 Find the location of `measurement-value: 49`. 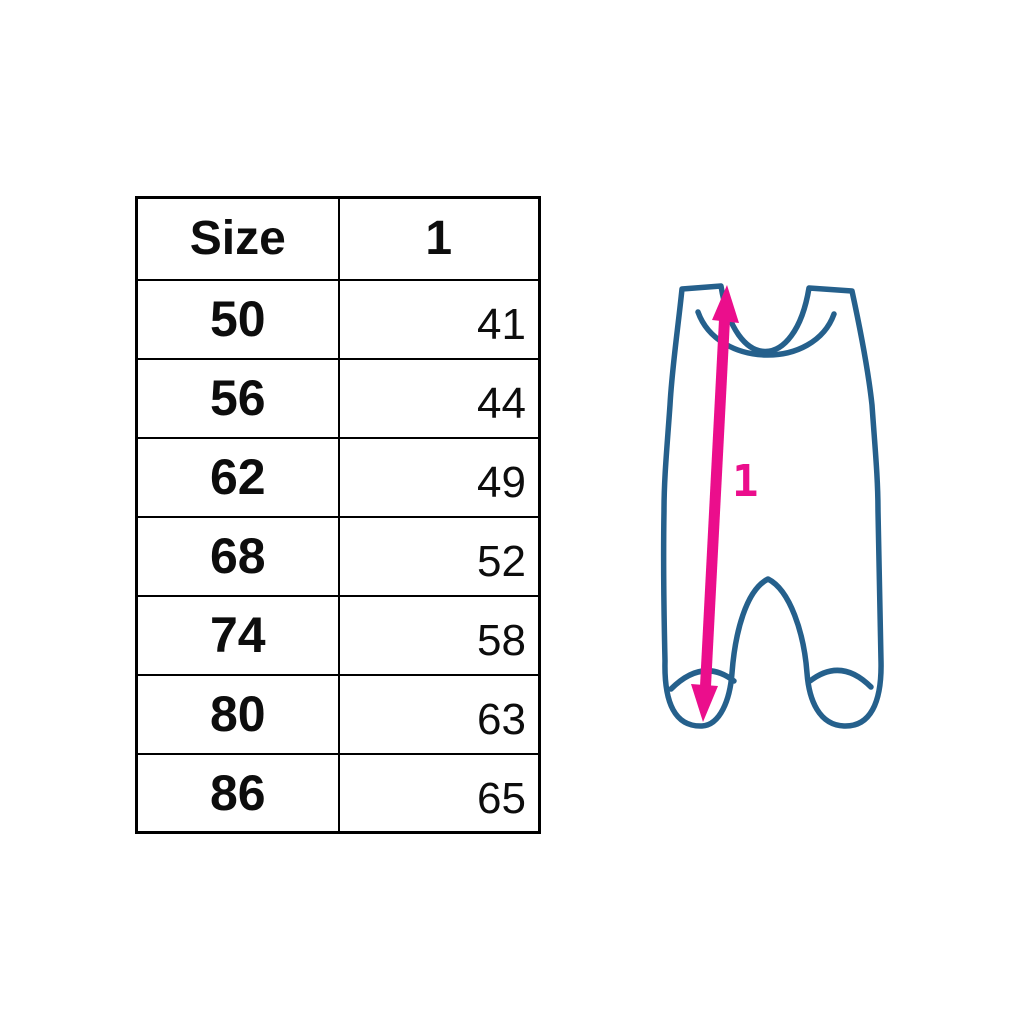

measurement-value: 49 is located at coordinates (439, 477).